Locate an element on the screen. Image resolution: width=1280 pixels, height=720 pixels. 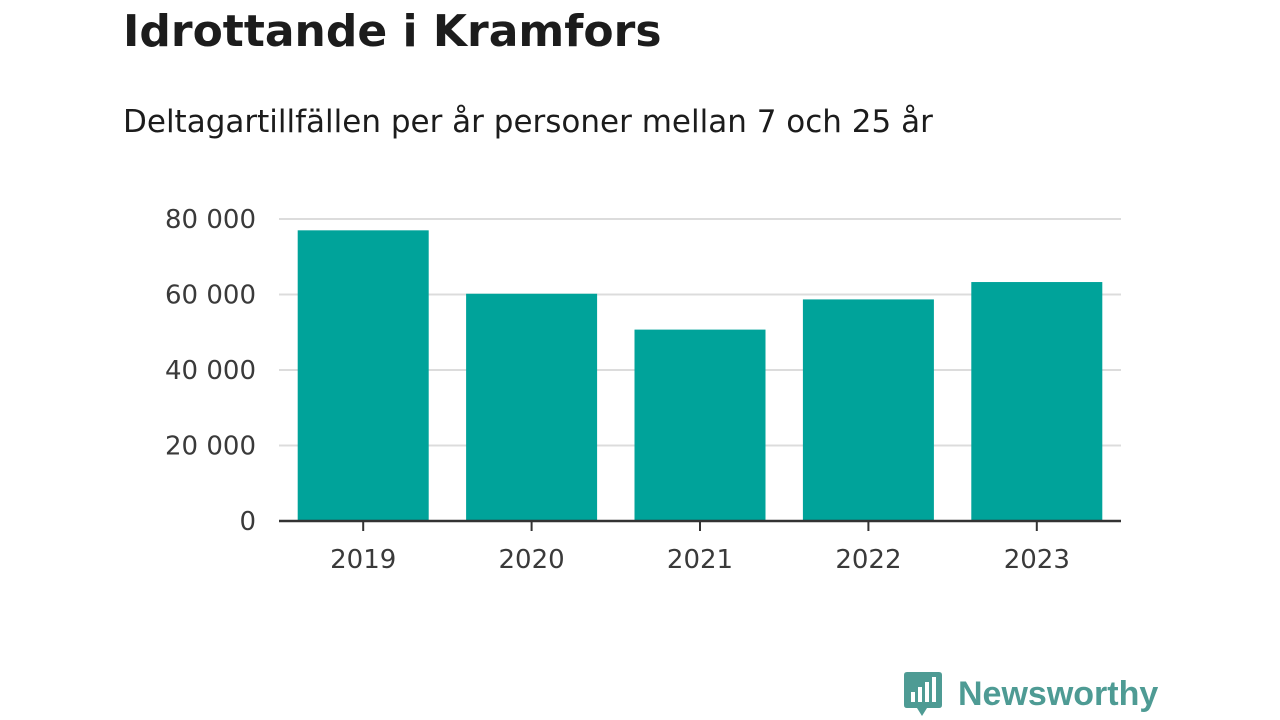
x-tick-label: 2022 is located at coordinates (868, 560).